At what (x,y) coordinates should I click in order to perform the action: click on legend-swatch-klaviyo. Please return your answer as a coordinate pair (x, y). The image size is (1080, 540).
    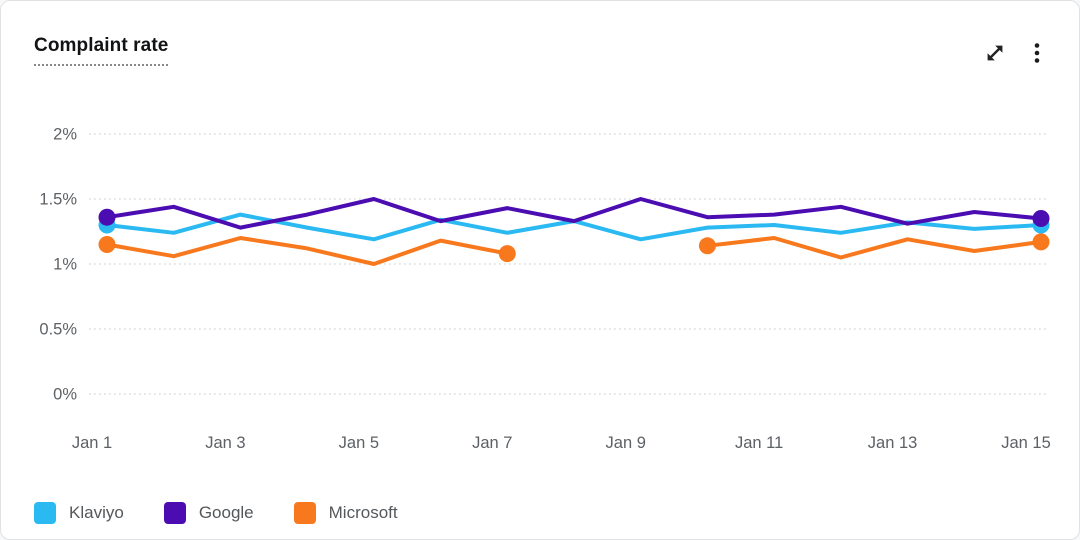
    Looking at the image, I should click on (45, 513).